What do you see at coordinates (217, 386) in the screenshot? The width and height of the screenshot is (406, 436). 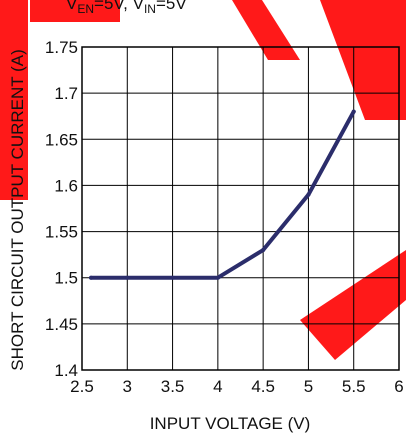 I see `x-tick-label: 4` at bounding box center [217, 386].